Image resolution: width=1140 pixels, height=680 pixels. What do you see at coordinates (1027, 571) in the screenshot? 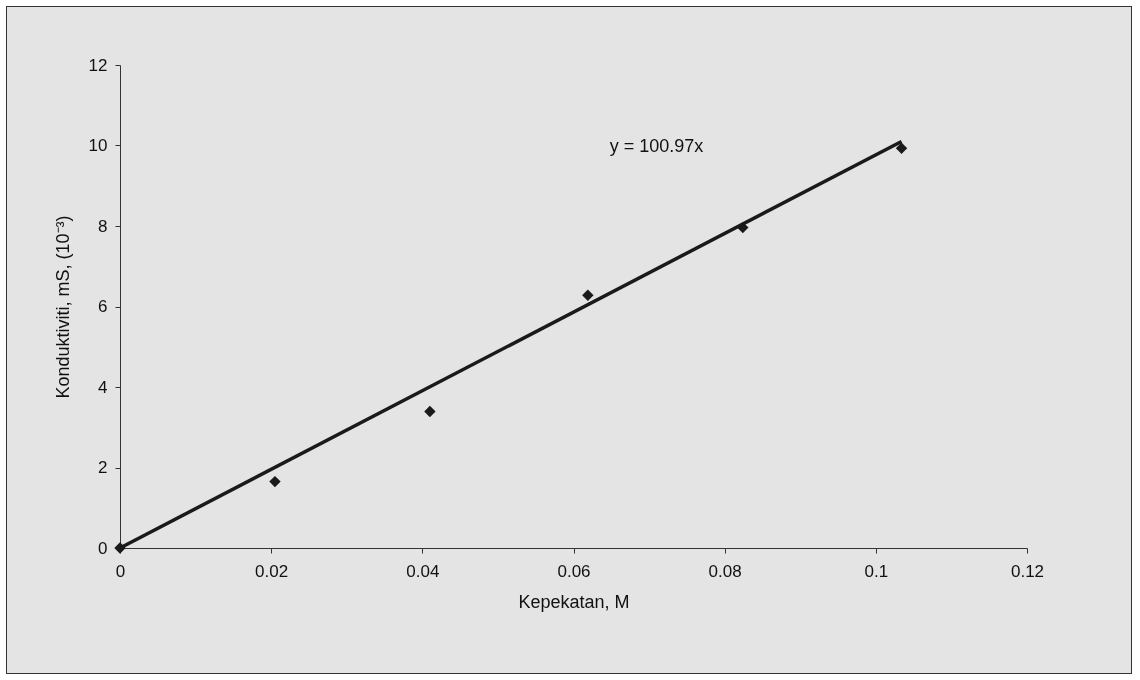
I see `x-tick-label: 0.12` at bounding box center [1027, 571].